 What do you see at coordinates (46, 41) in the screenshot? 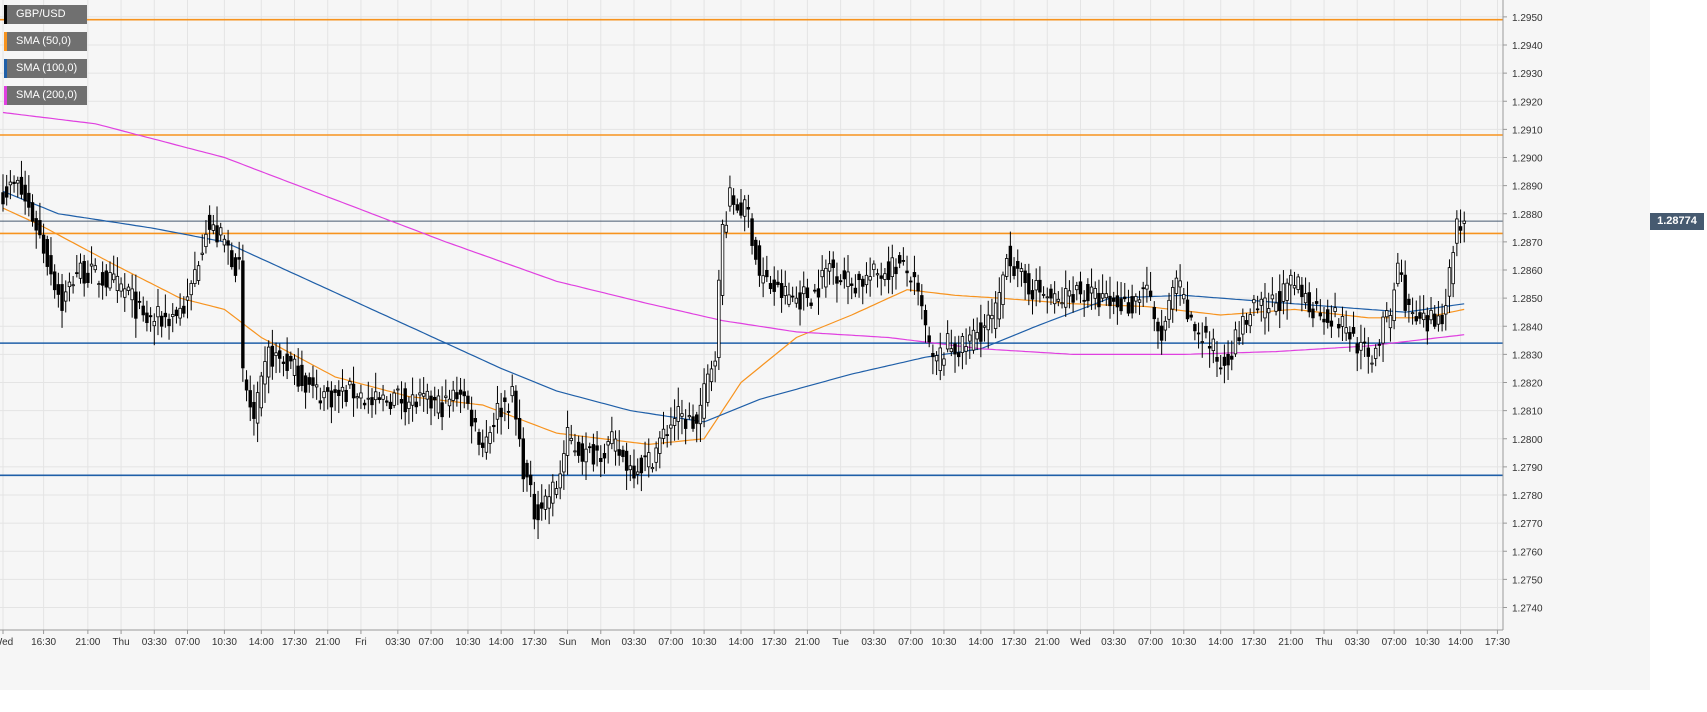
I see `legend-item-sma-50: SMA (50,0)` at bounding box center [46, 41].